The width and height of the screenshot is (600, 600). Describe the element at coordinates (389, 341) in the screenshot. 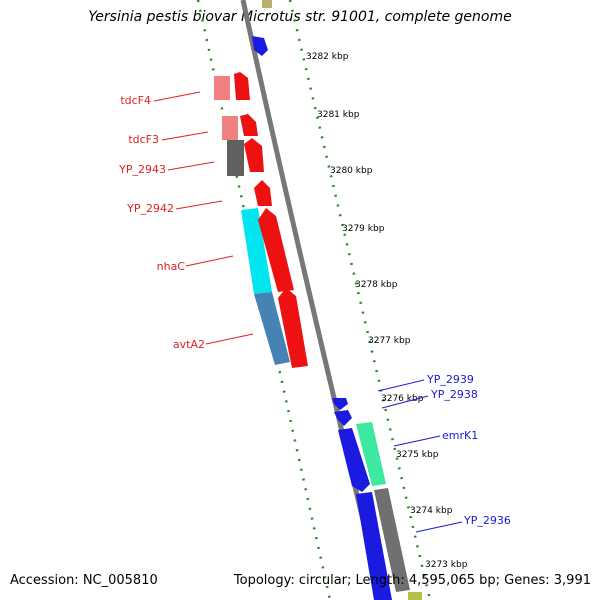

I see `kbp-label: 3277 kbp` at that location.